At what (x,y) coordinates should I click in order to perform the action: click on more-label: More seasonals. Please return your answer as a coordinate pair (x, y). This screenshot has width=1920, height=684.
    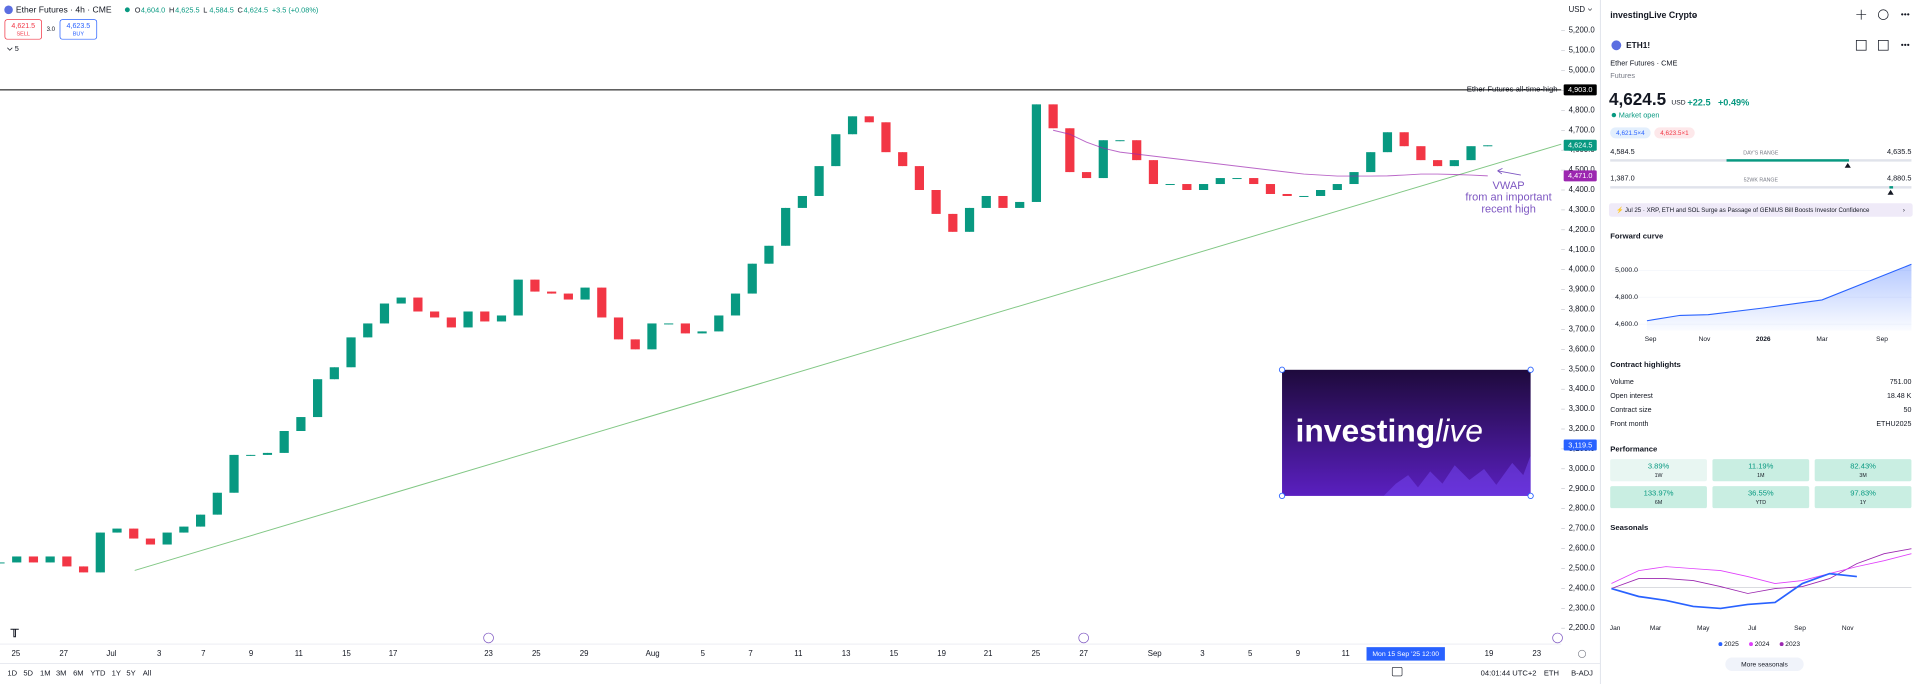
    Looking at the image, I should click on (1764, 664).